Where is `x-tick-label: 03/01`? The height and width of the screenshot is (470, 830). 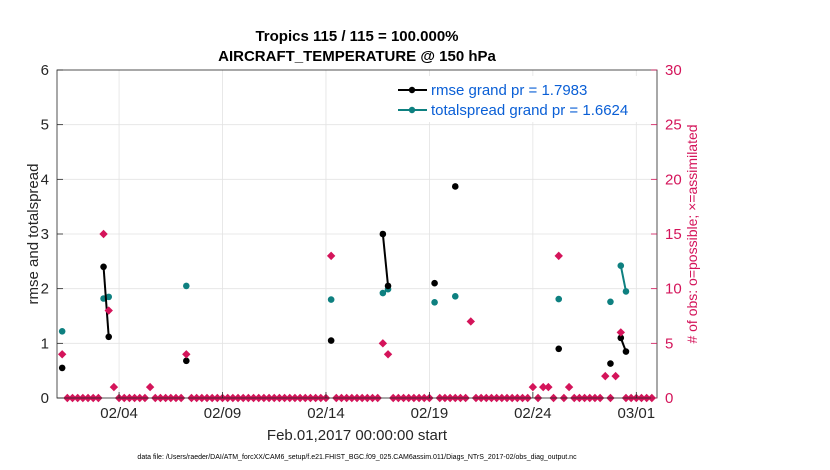
x-tick-label: 03/01 is located at coordinates (637, 413).